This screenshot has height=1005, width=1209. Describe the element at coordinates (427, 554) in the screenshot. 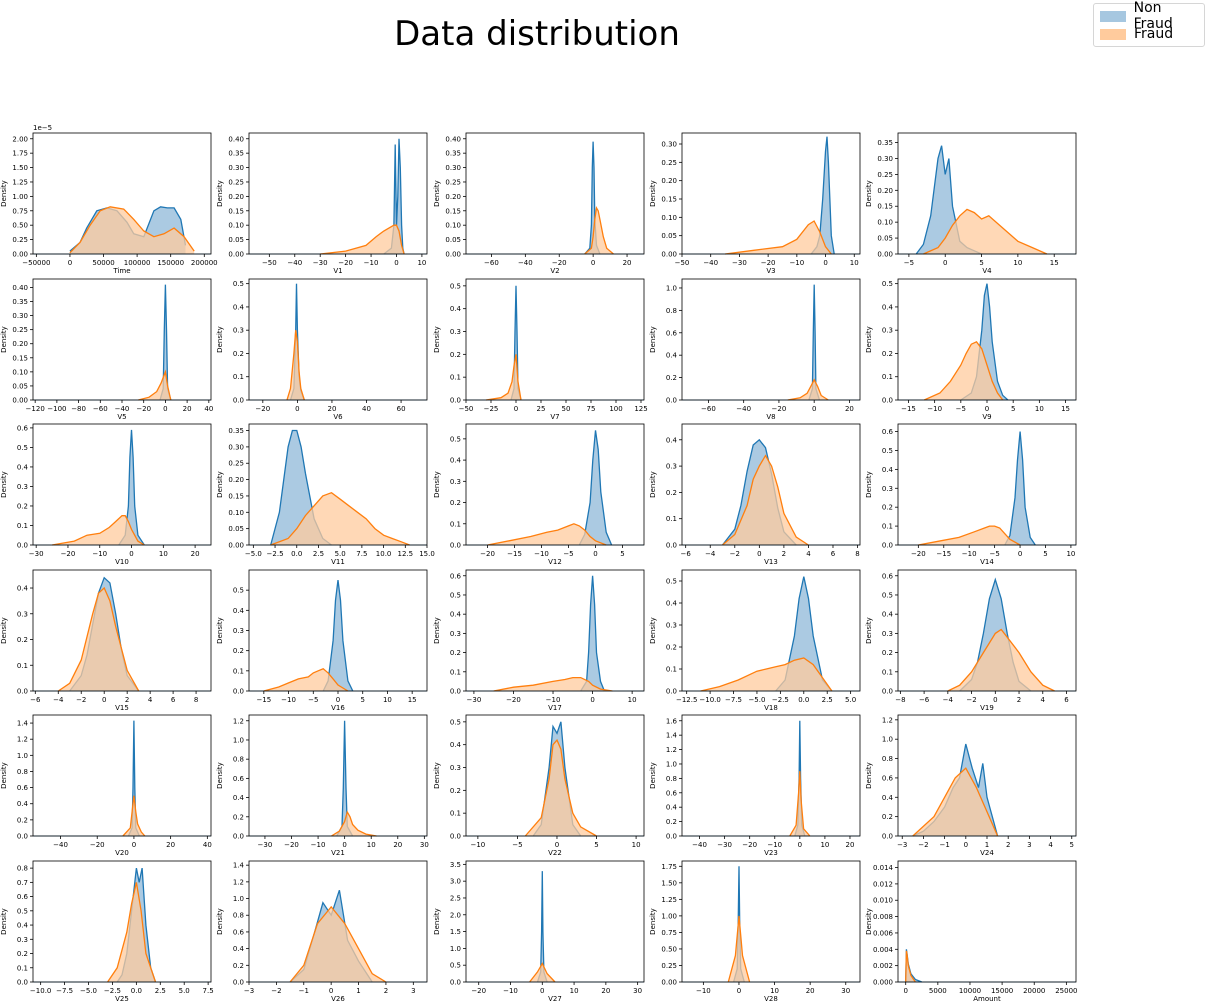

I see `x-tick-label: 15.0` at that location.